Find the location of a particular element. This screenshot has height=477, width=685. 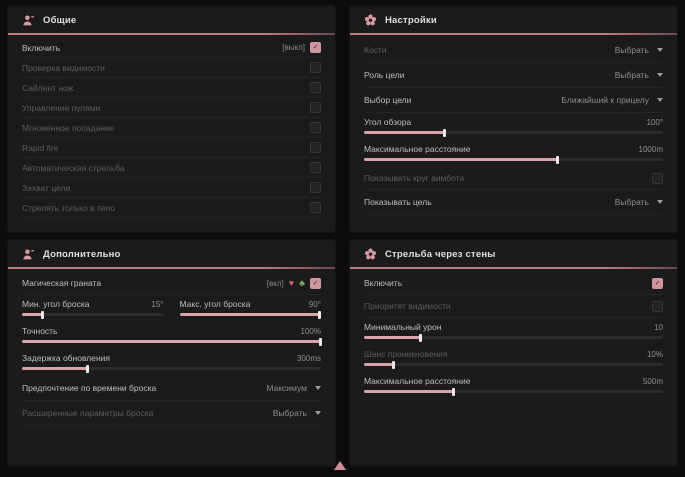

slider-value: 10% is located at coordinates (654, 354).